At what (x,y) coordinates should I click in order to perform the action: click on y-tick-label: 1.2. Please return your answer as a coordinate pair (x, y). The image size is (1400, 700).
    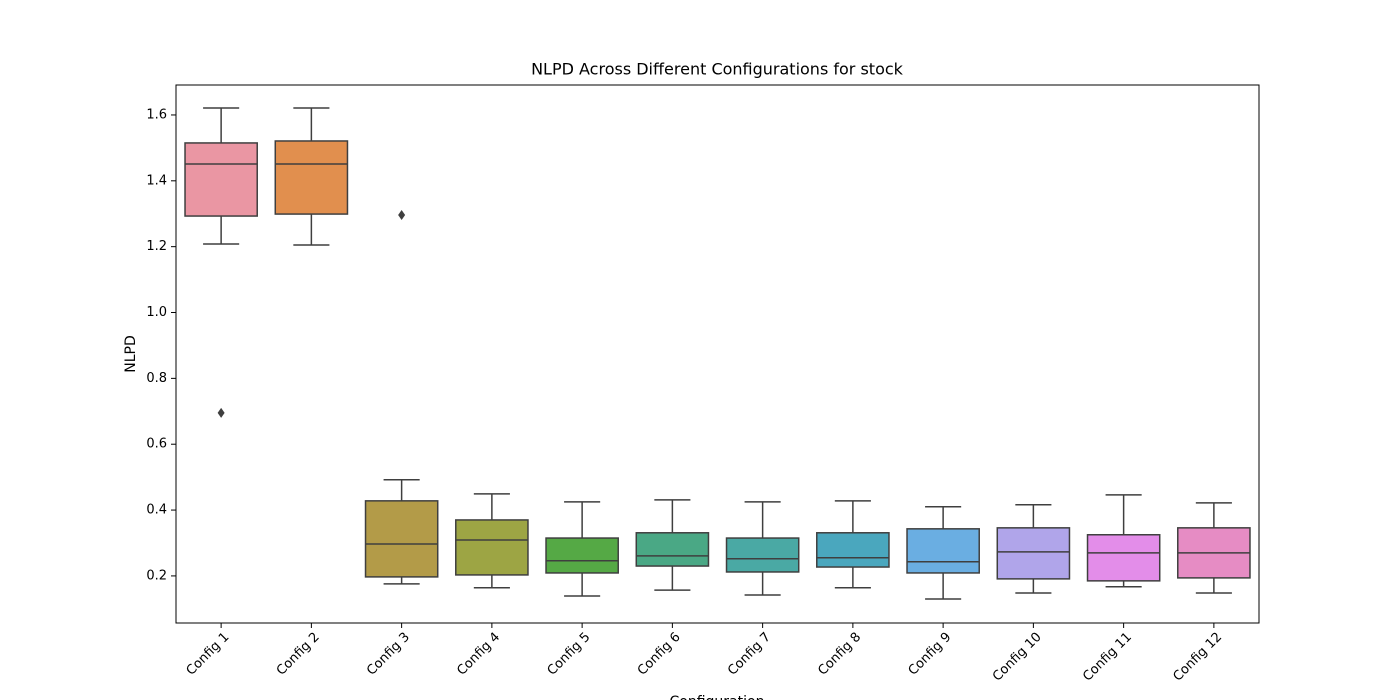
    Looking at the image, I should click on (156, 246).